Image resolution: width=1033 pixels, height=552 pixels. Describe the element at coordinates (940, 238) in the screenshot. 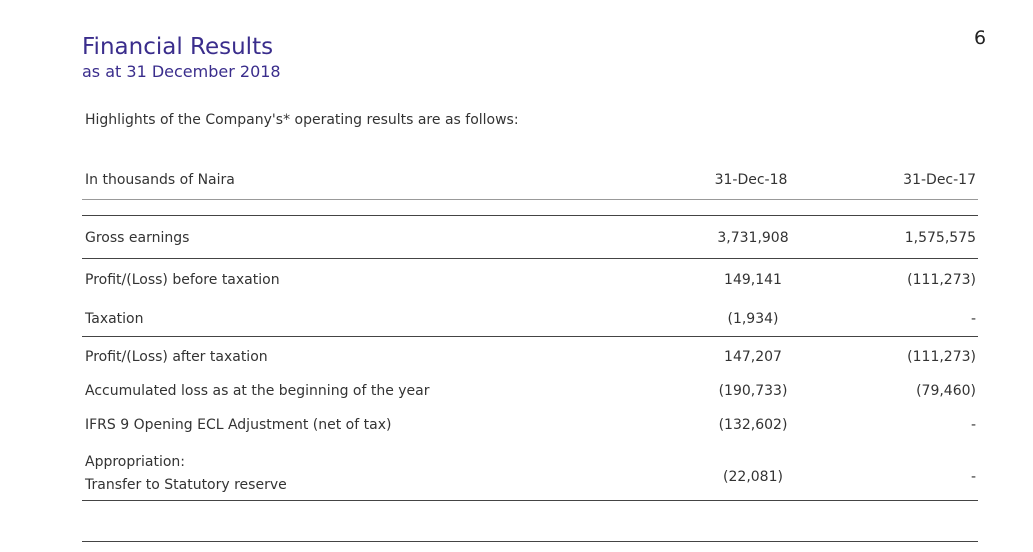

I see `cell-value: 1,575,575` at that location.